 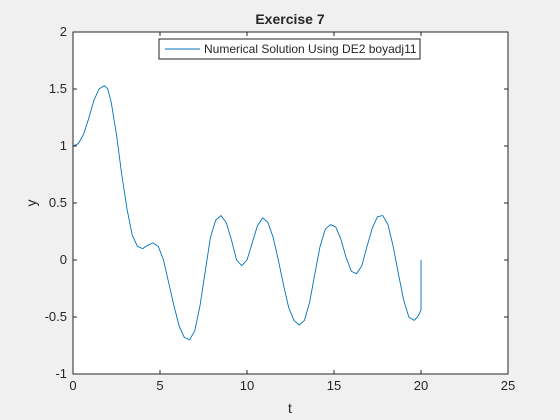 I want to click on y-tick-label: -1, so click(x=61, y=373).